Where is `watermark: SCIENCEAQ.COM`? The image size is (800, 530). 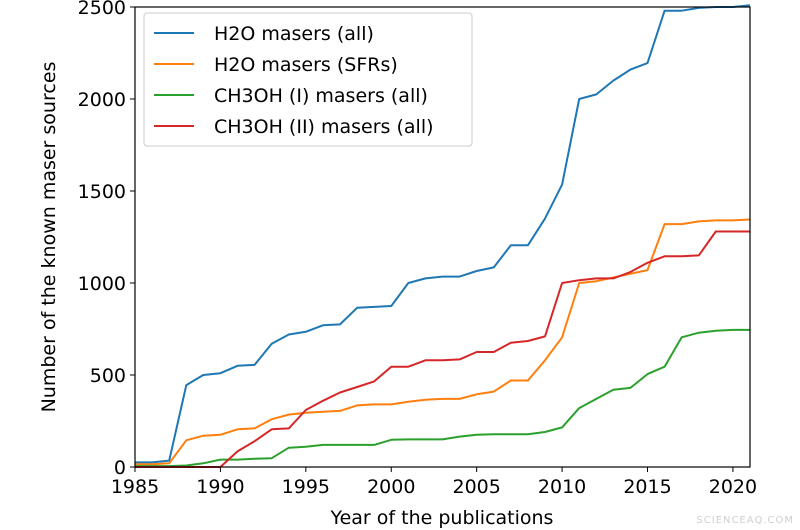
watermark: SCIENCEAQ.COM is located at coordinates (745, 520).